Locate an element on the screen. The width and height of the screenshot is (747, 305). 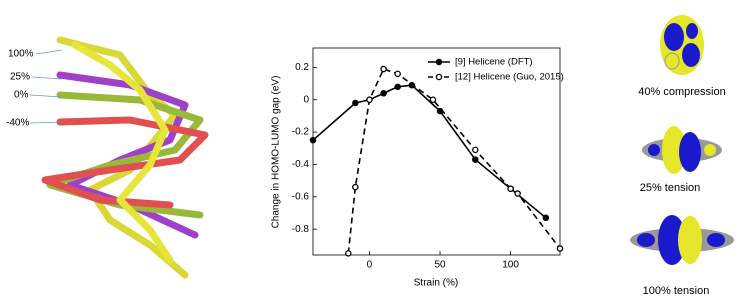
y-axis-label: Change in HOMO-LUMO gap (eV) is located at coordinates (276, 152).